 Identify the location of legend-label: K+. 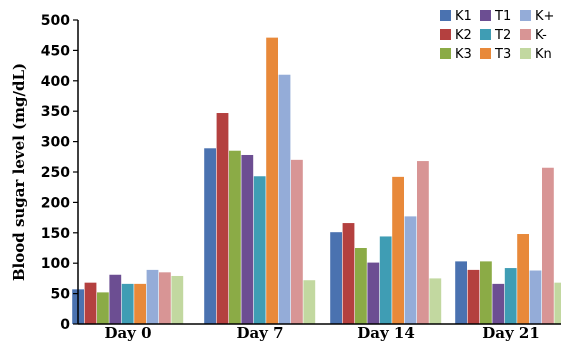
(544, 16).